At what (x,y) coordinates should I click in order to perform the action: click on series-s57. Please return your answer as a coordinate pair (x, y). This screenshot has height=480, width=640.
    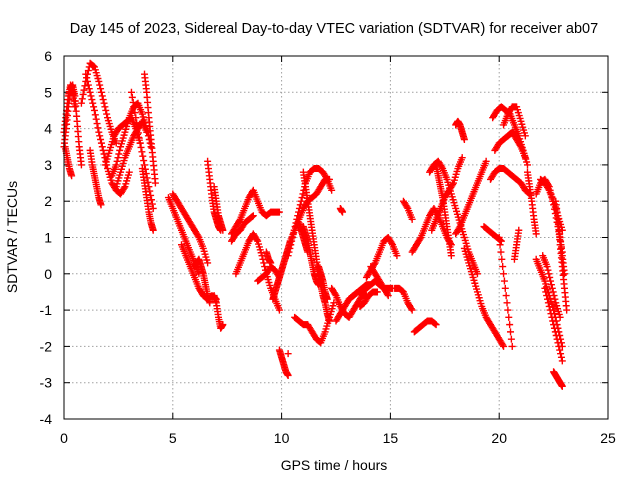
    Looking at the image, I should click on (510, 145).